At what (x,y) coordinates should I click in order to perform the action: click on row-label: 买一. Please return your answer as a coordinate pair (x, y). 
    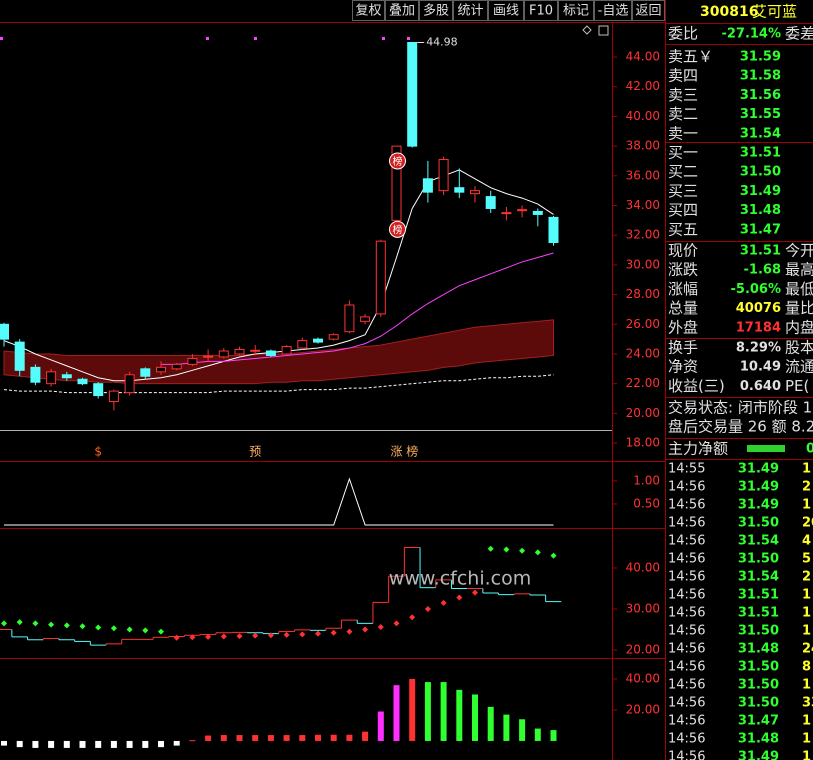
    Looking at the image, I should click on (683, 153).